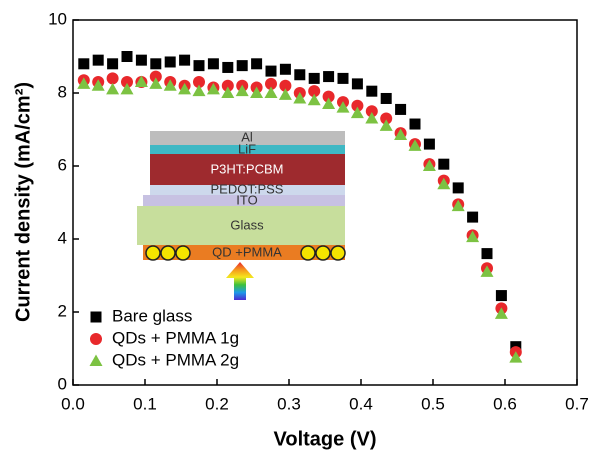 The image size is (591, 456). Describe the element at coordinates (62, 237) in the screenshot. I see `y-tick-label: 4` at that location.